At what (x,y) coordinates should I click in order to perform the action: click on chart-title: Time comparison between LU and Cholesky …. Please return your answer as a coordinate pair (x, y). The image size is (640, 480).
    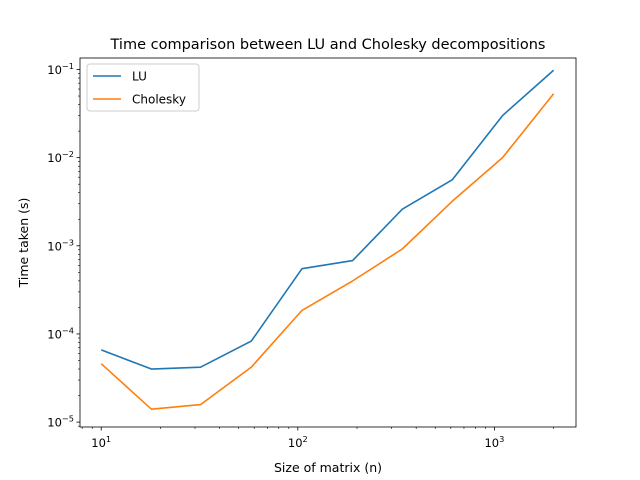
    Looking at the image, I should click on (328, 45).